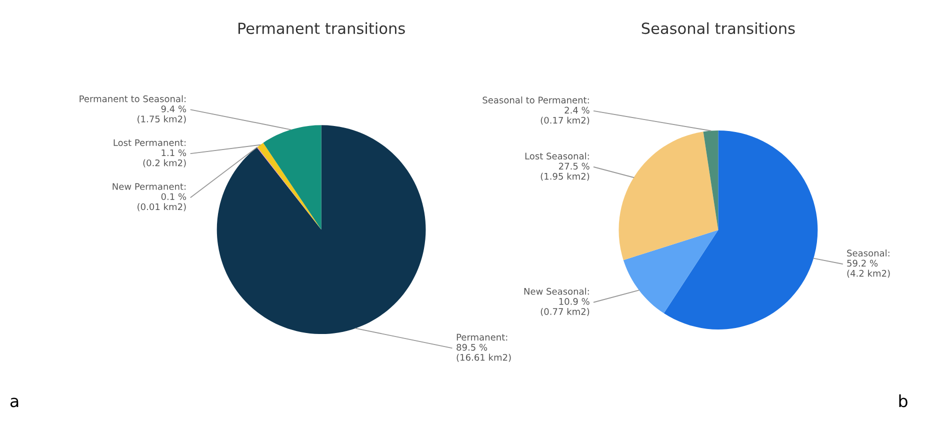  What do you see at coordinates (14, 403) in the screenshot?
I see `text: a` at bounding box center [14, 403].